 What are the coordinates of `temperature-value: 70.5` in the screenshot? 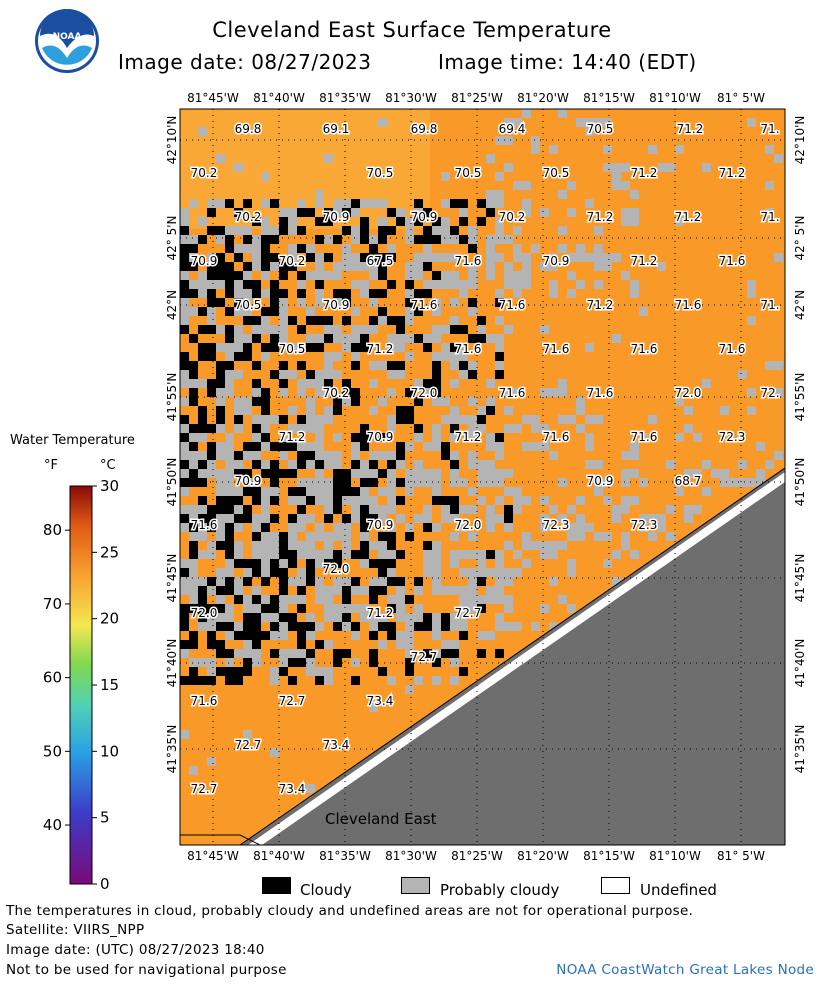 It's located at (292, 349).